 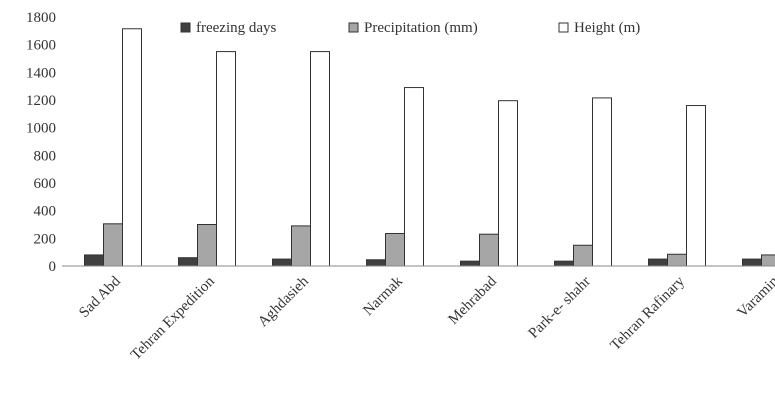 I want to click on bar-precipitation-mm-tehran-expedition, so click(x=207, y=245).